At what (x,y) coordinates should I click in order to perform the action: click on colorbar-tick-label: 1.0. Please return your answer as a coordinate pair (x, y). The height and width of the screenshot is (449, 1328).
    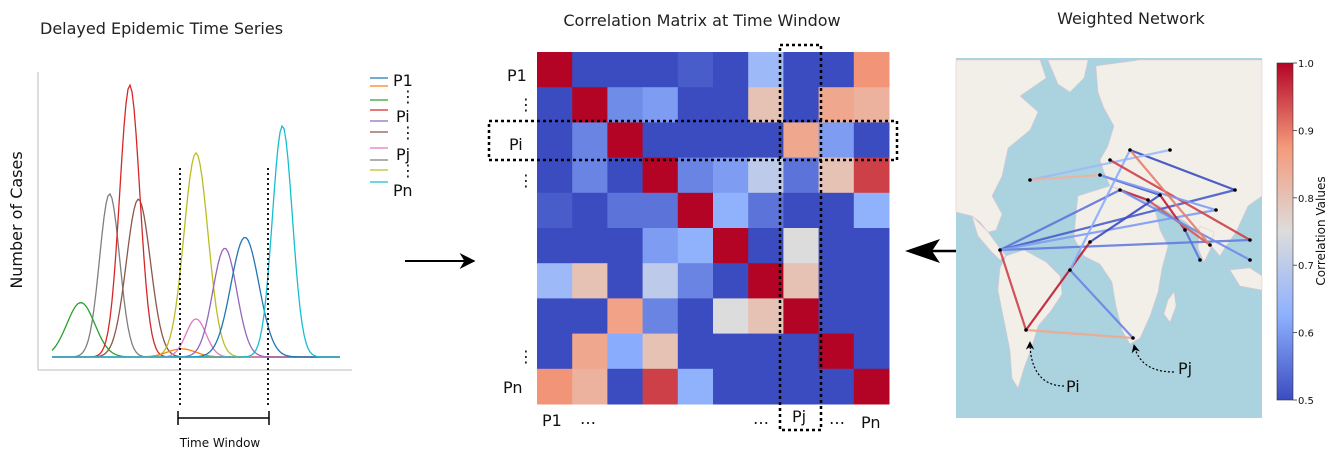
    Looking at the image, I should click on (1306, 64).